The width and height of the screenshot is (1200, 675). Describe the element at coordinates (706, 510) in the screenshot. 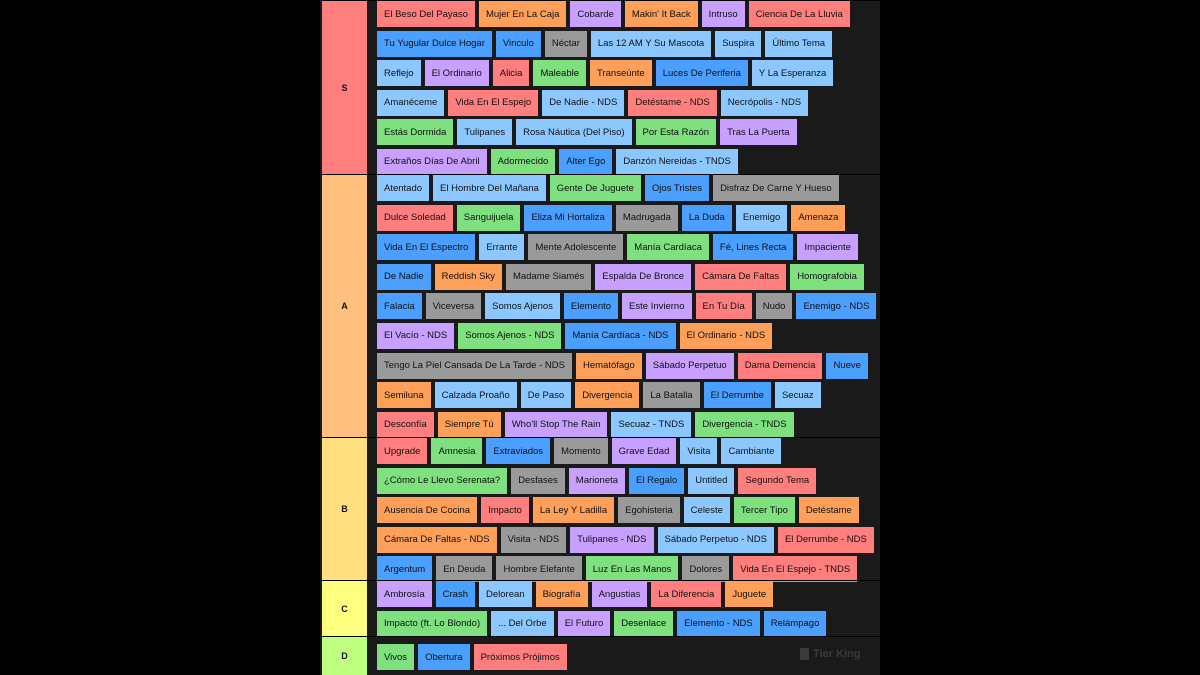

I see `tier-item: Celeste` at that location.